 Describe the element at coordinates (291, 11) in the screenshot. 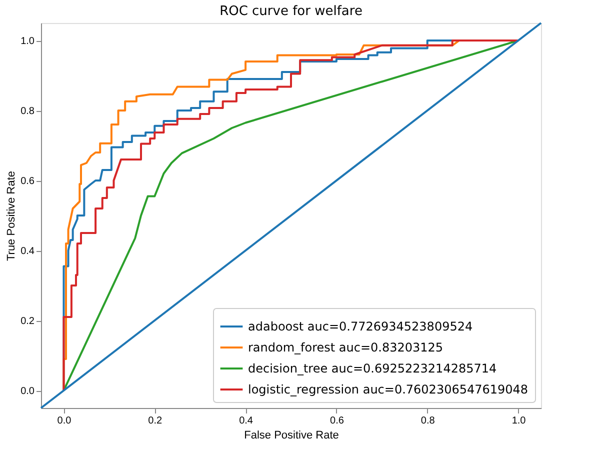

I see `chart-title: ROC curve for welfare` at that location.